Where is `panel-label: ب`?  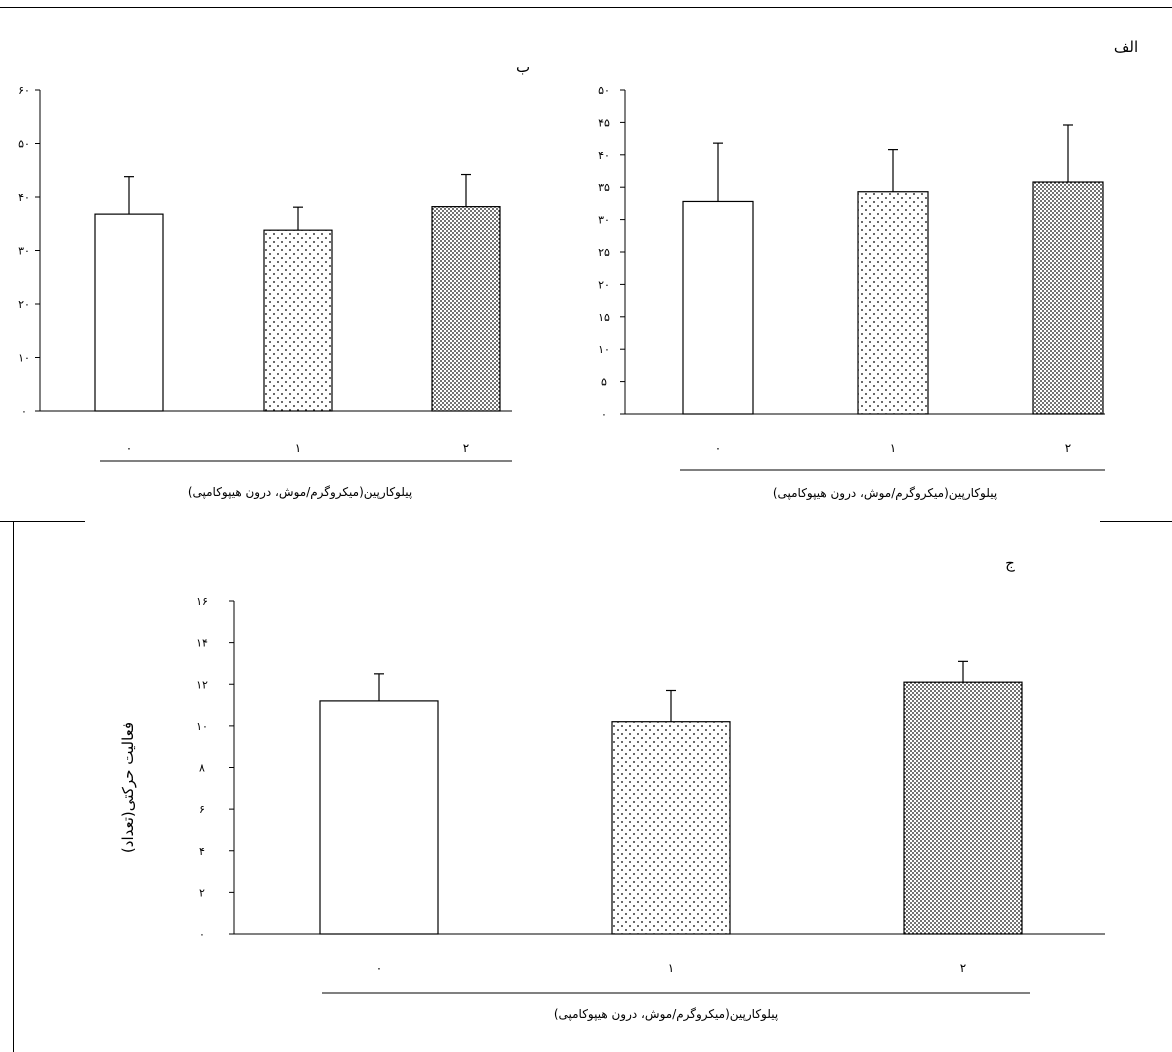
panel-label: ب is located at coordinates (523, 67).